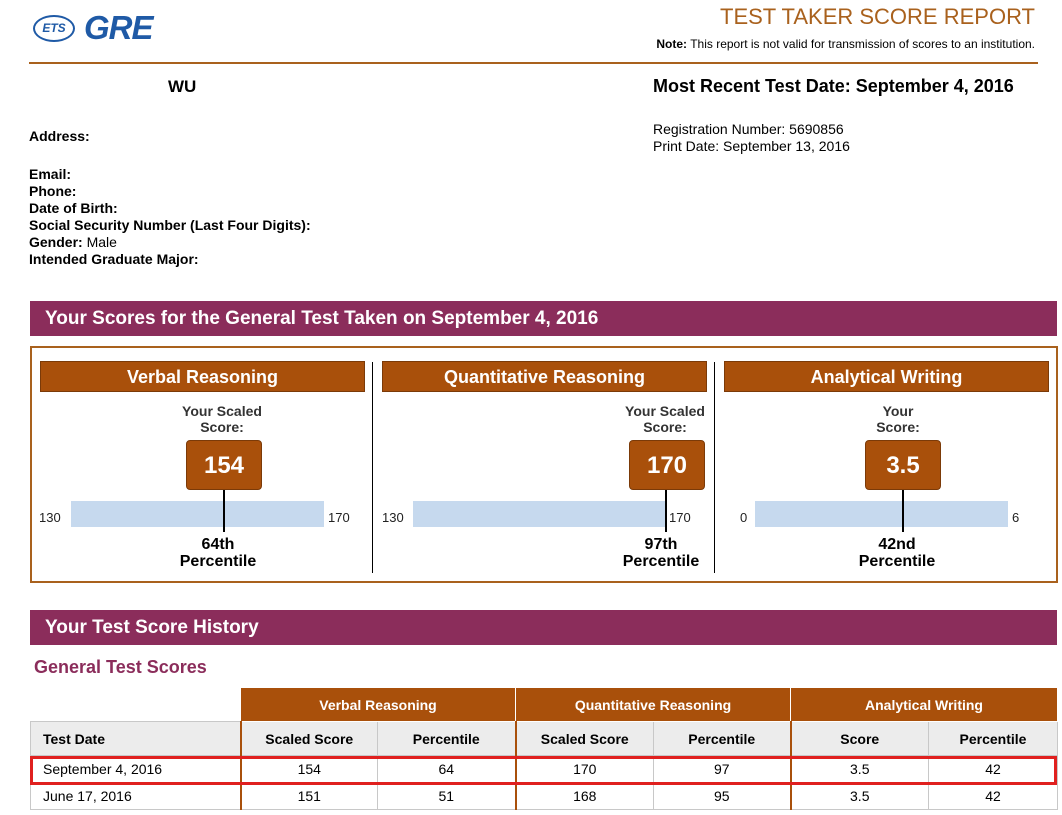  I want to click on cell-quant-scaled: 168, so click(584, 796).